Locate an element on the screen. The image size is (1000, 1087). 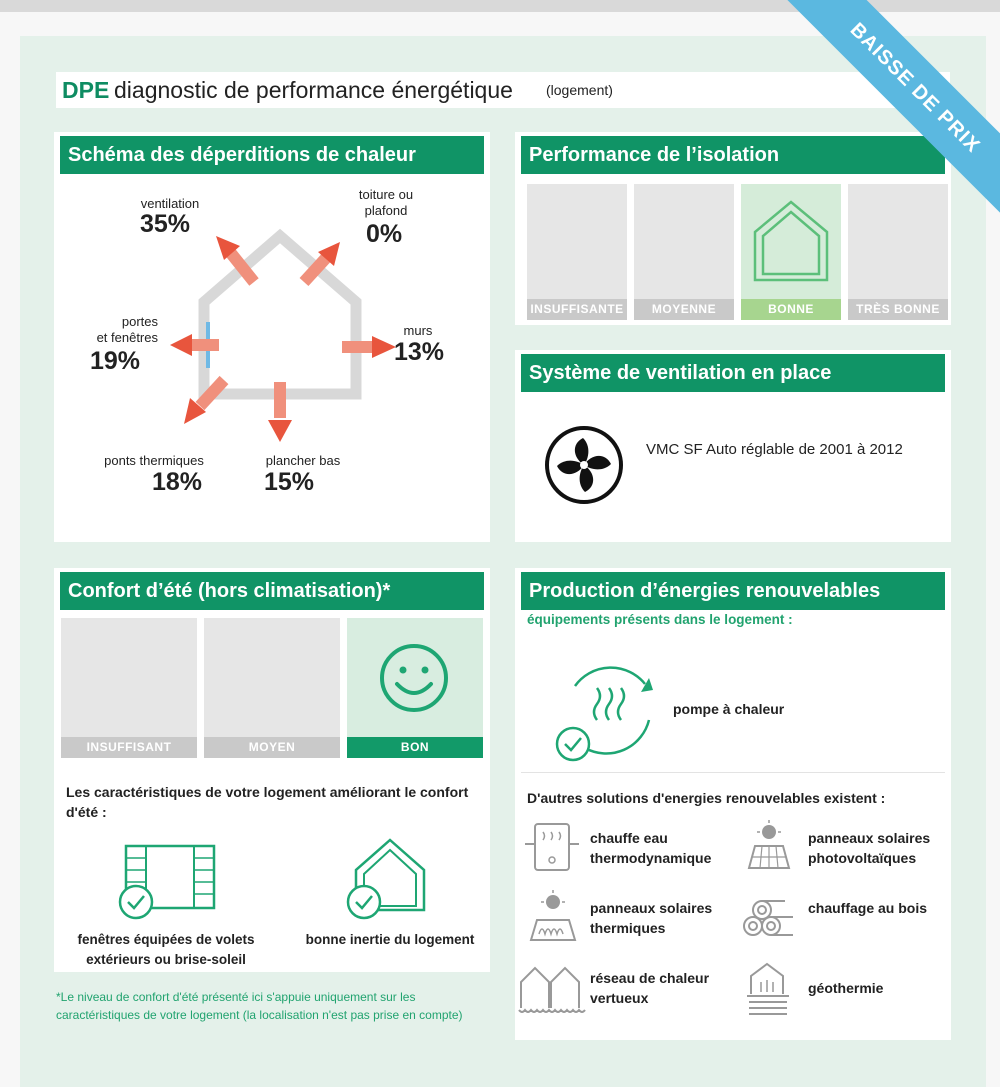
ventilation-title: Système de ventilation en place is located at coordinates (733, 373).